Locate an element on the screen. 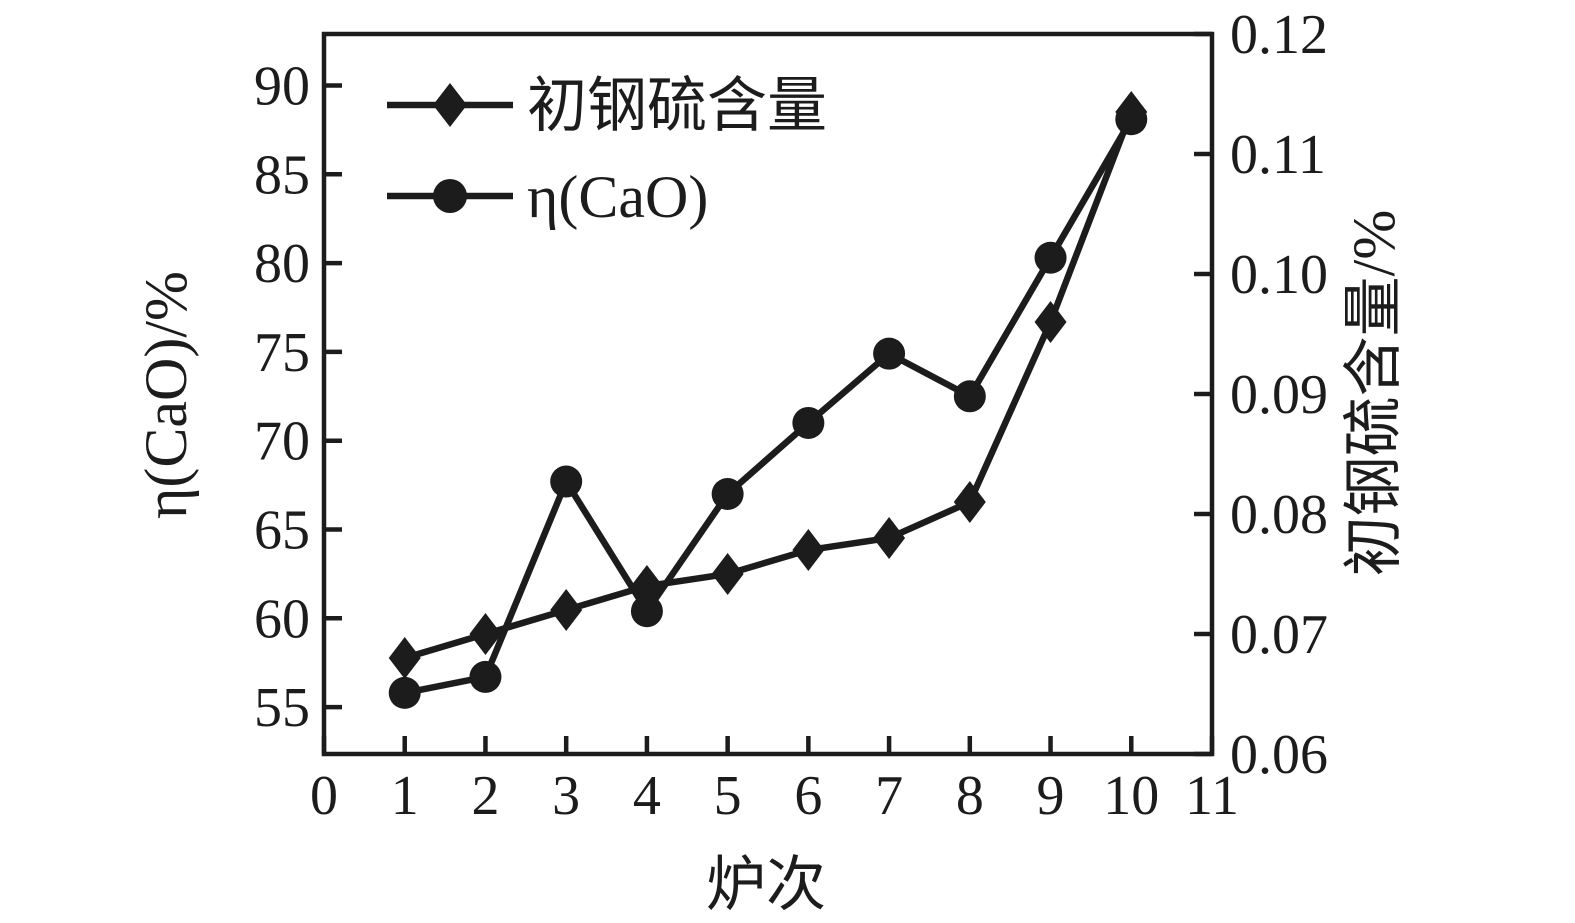 The image size is (1575, 923). legend-circle-marker is located at coordinates (450, 196).